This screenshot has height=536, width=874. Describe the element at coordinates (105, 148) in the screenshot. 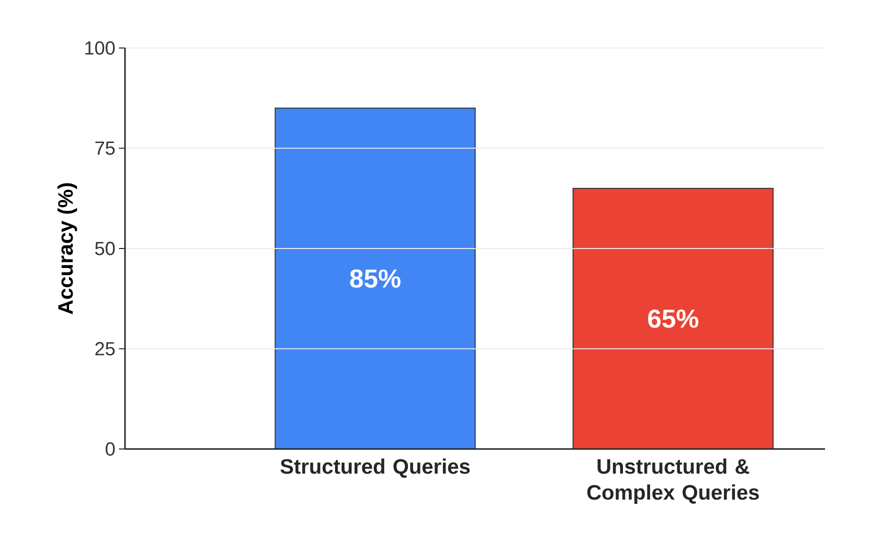

I see `y-tick-label: 75` at that location.